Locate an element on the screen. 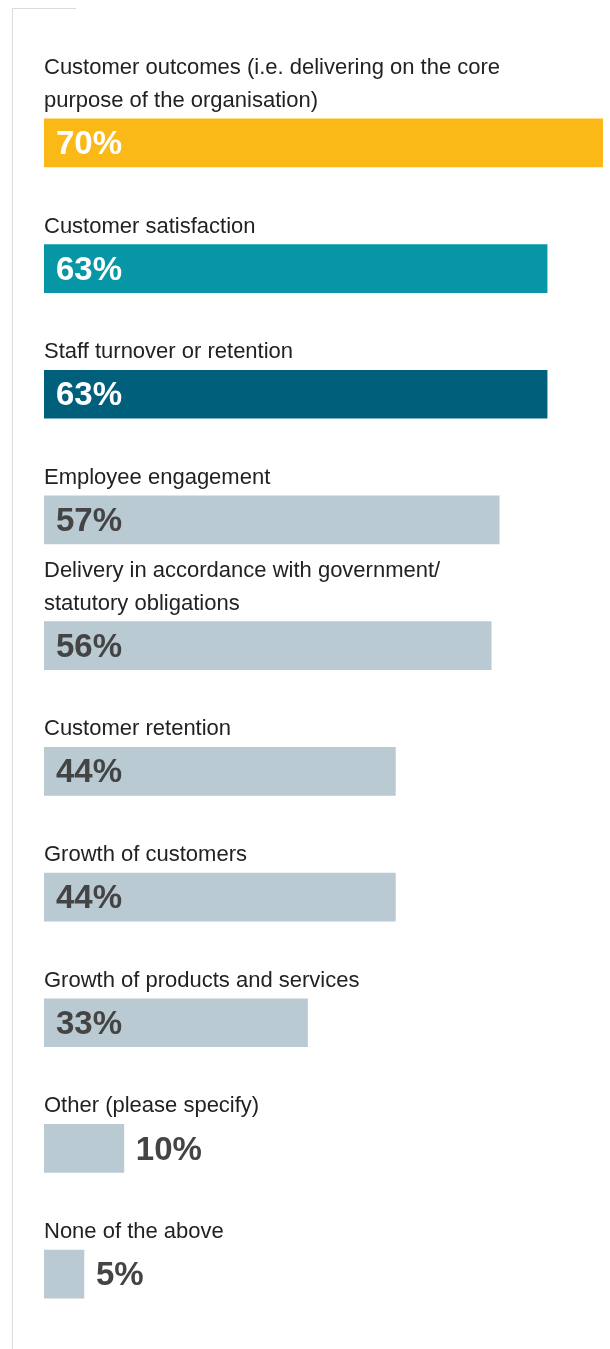  data-label: 56% is located at coordinates (89, 645).